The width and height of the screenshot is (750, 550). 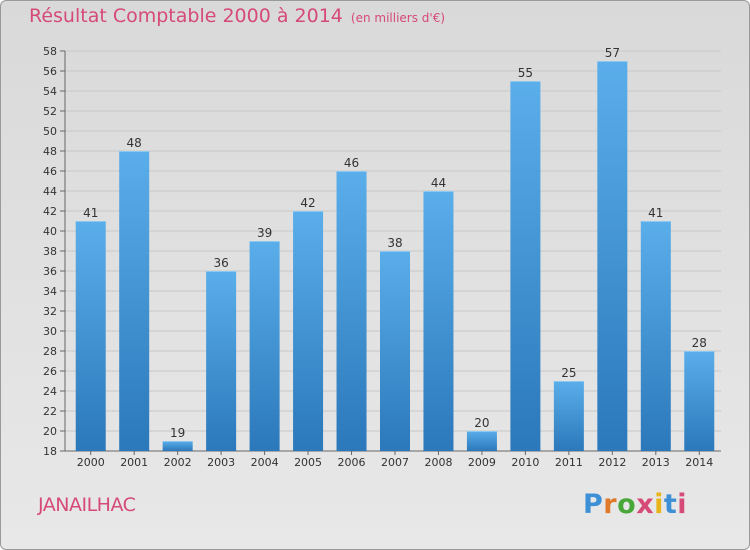 I want to click on bar-2013, so click(x=655, y=336).